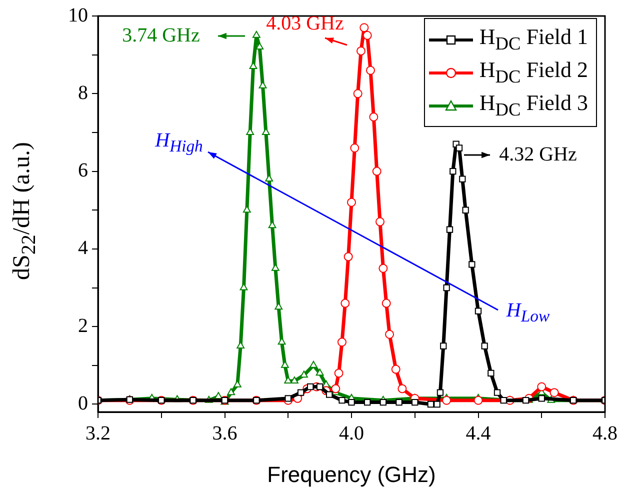 This screenshot has height=493, width=637. What do you see at coordinates (351, 474) in the screenshot?
I see `x-axis-title: Frequency (GHz)` at bounding box center [351, 474].